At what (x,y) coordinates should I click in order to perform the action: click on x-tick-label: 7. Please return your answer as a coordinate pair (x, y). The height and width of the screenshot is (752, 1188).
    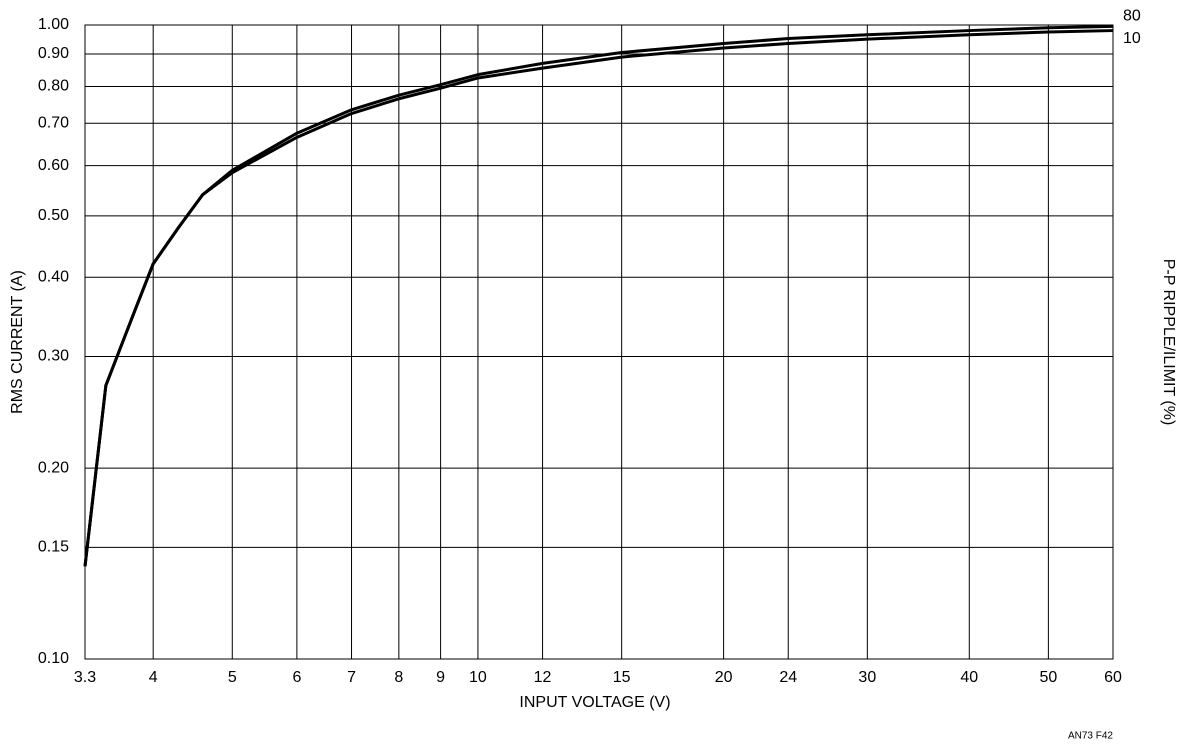
    Looking at the image, I should click on (351, 677).